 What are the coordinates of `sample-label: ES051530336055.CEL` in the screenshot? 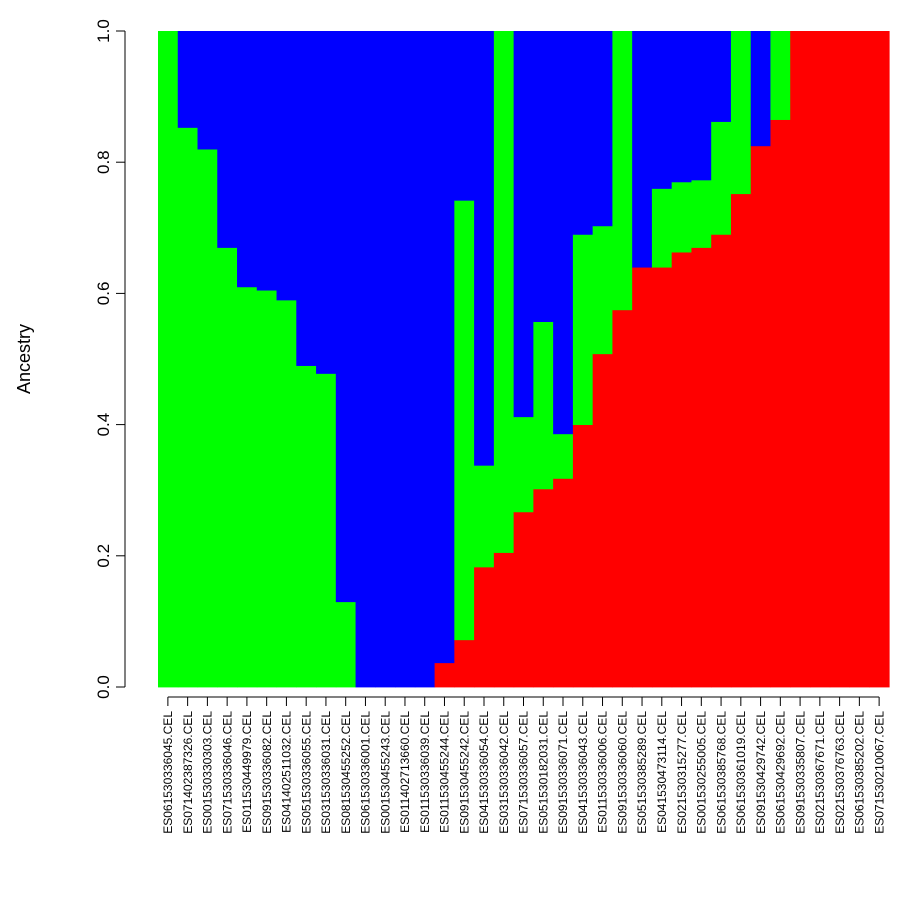 It's located at (306, 772).